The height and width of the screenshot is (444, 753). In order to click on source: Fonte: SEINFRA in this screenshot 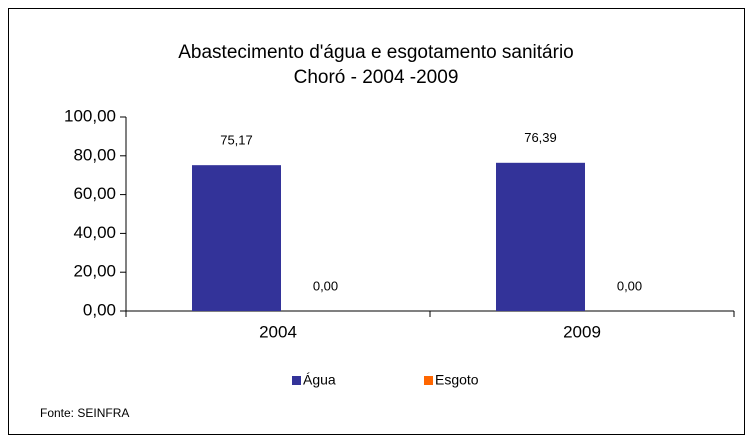, I will do `click(84, 413)`.